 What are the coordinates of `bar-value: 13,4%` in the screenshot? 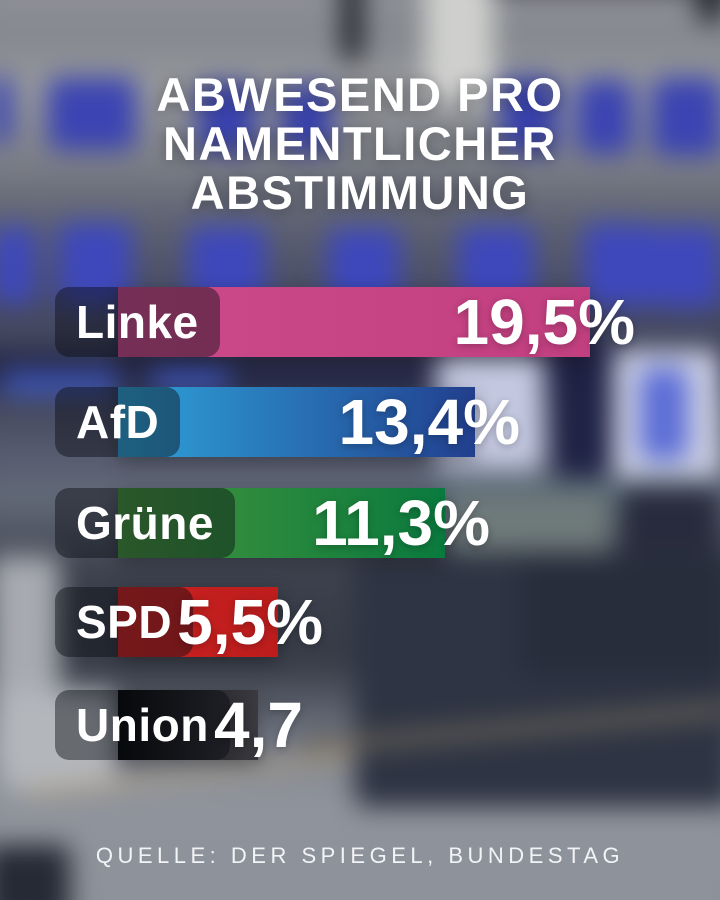 It's located at (429, 422).